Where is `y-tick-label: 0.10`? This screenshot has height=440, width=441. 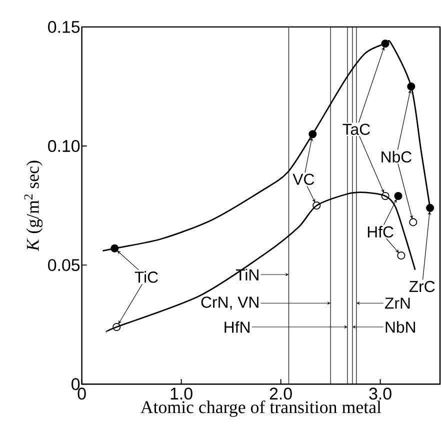
y-tick-label: 0.10 is located at coordinates (64, 146).